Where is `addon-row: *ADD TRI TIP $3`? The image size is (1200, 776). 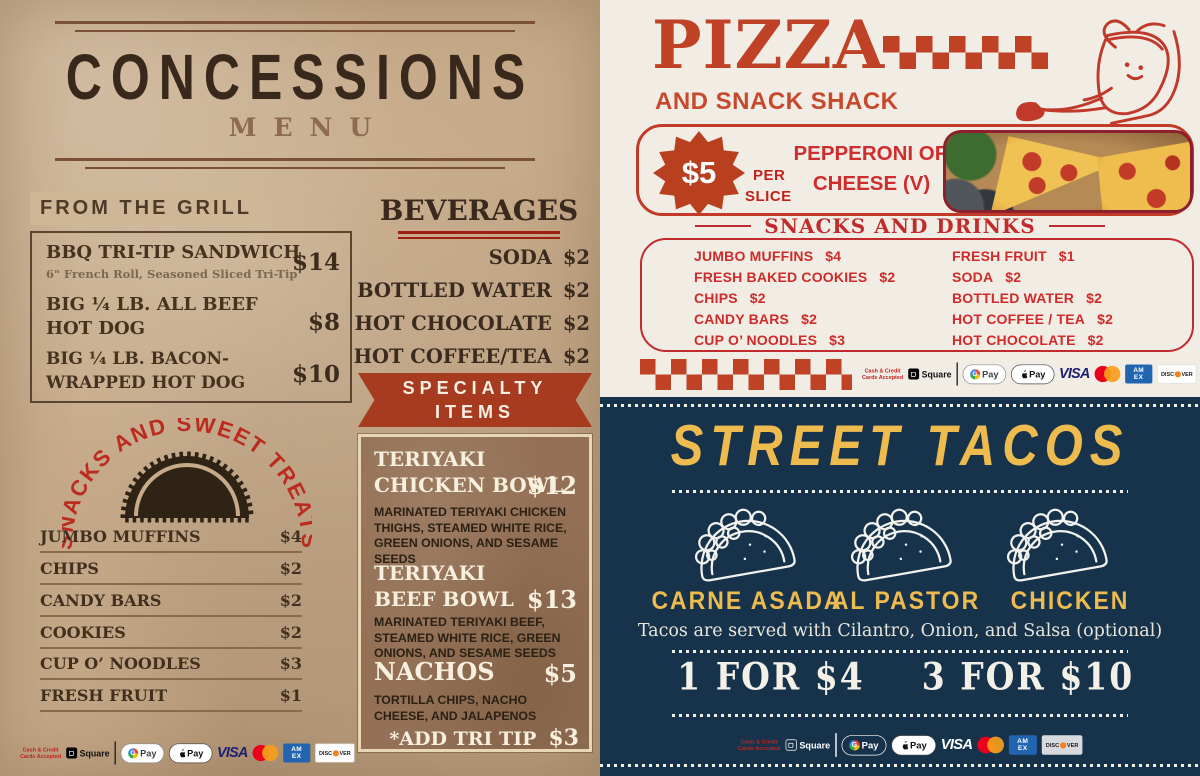 addon-row: *ADD TRI TIP $3 is located at coordinates (484, 738).